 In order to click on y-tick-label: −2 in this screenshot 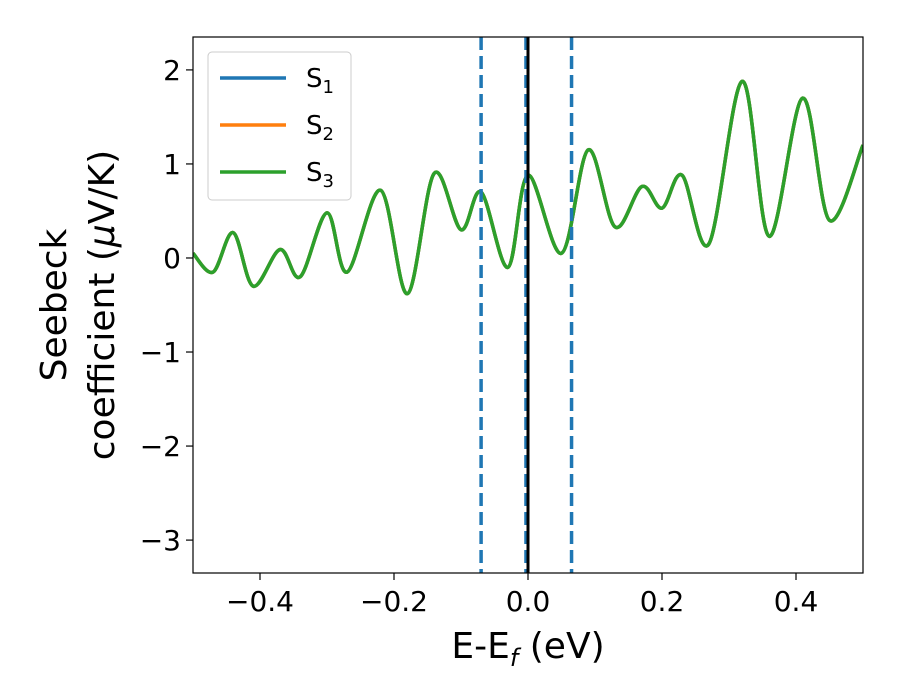, I will do `click(160, 446)`.